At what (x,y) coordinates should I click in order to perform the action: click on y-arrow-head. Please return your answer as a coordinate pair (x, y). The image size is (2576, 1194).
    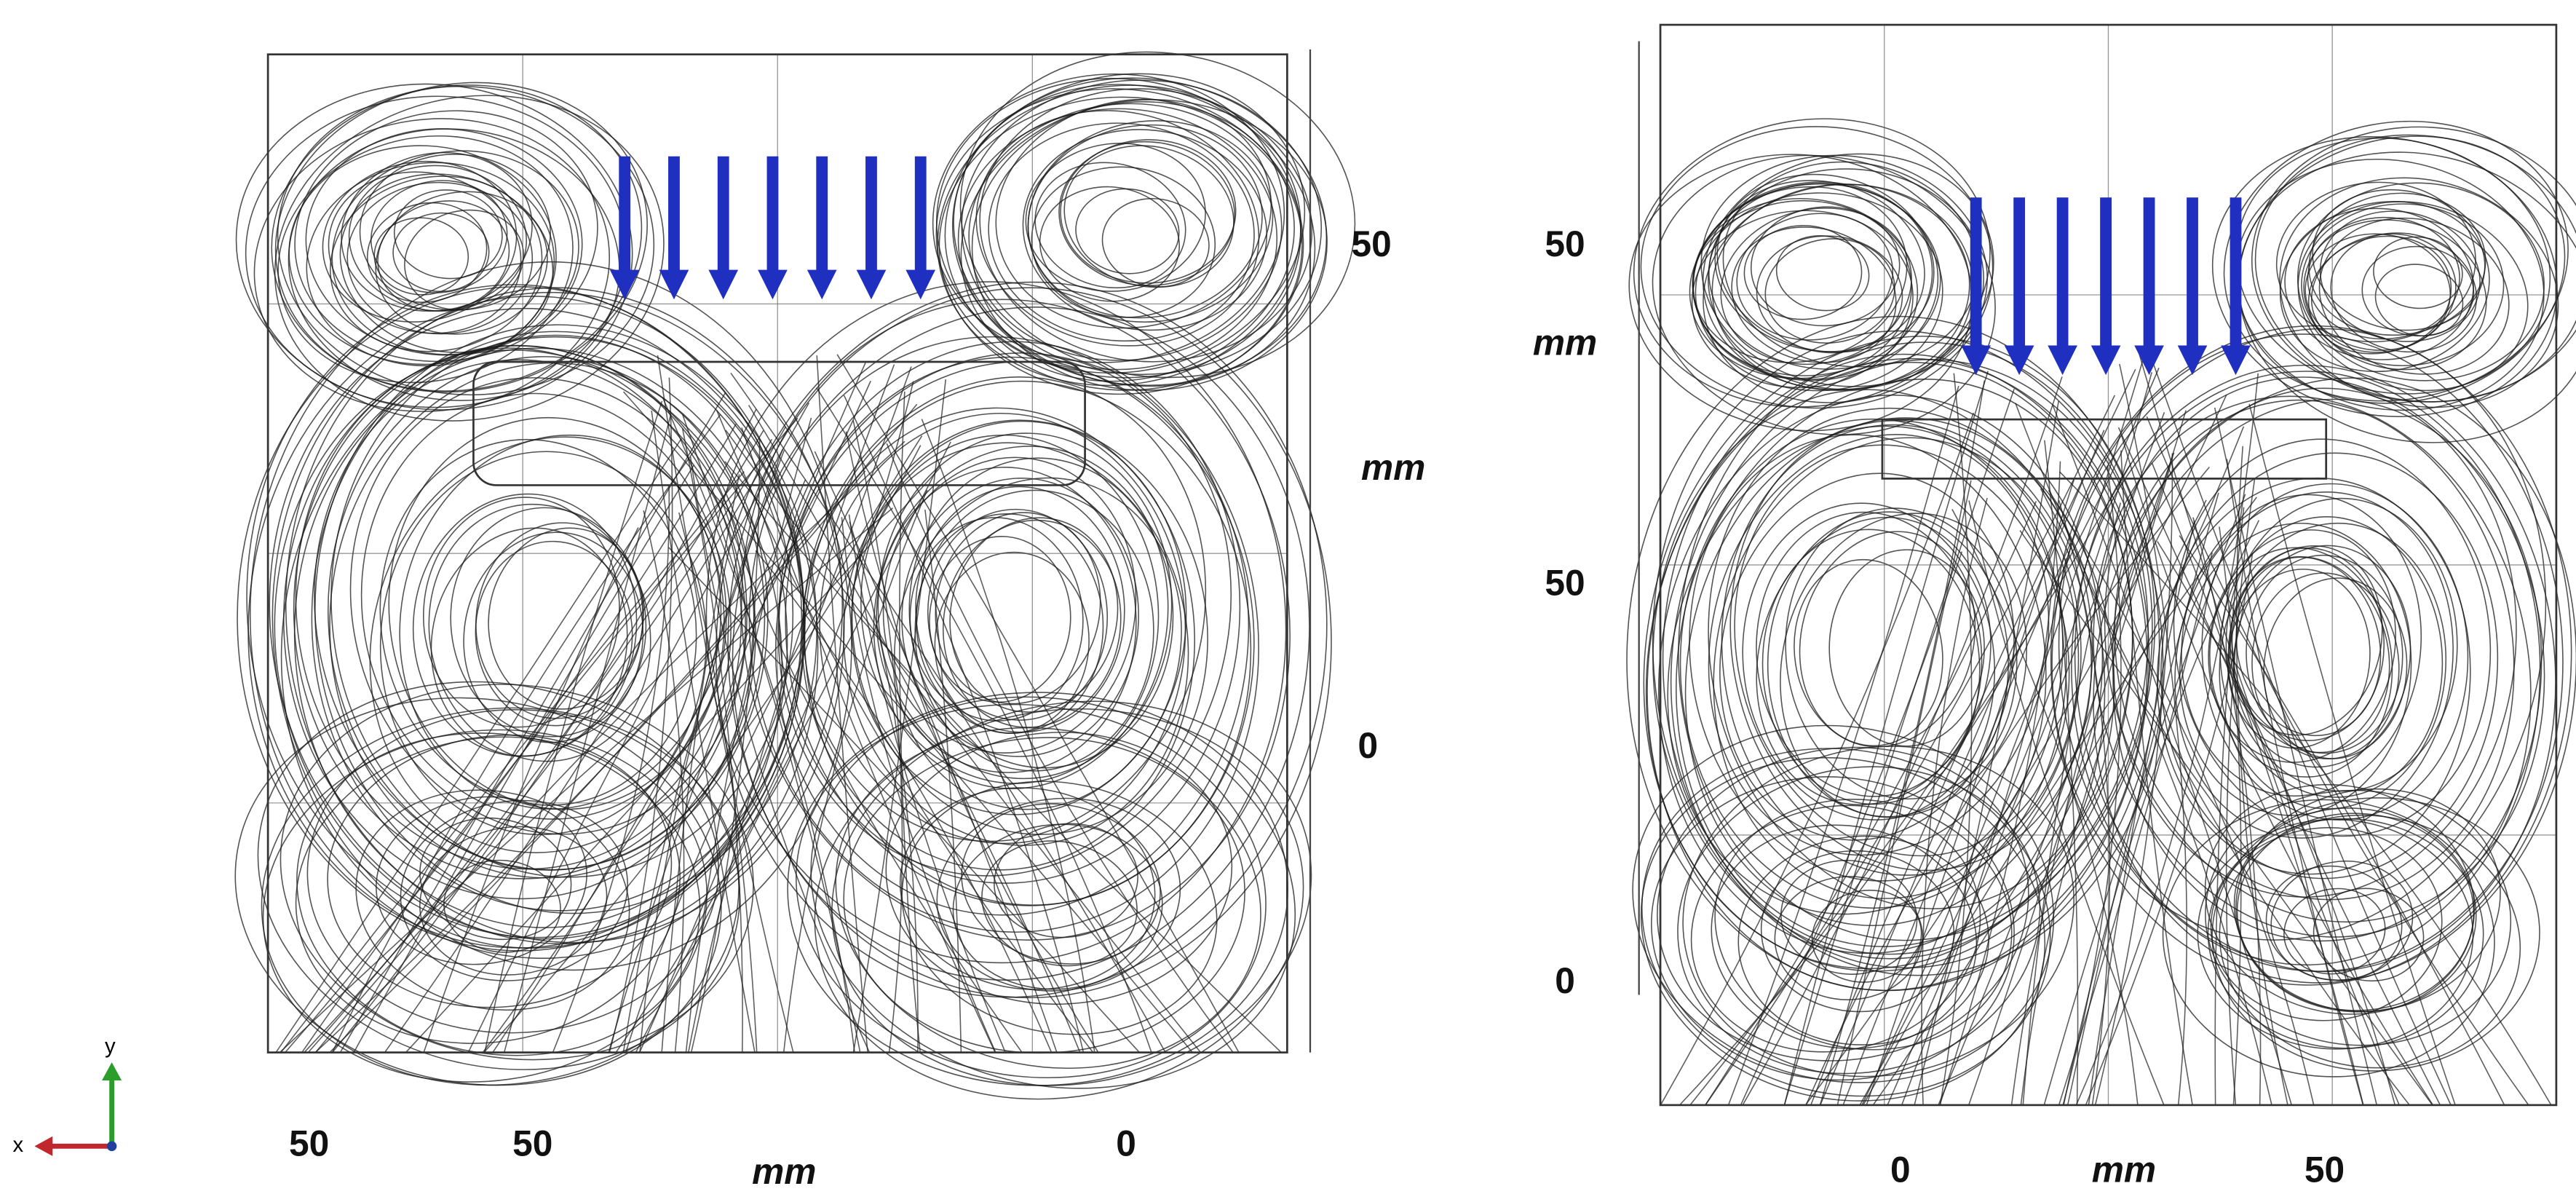
    Looking at the image, I should click on (112, 1071).